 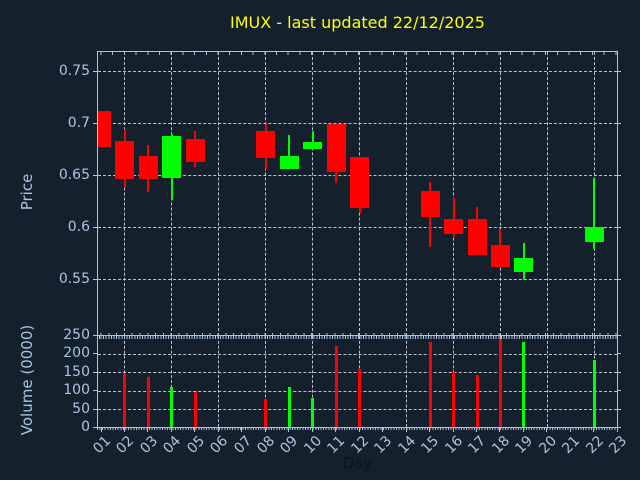 I want to click on volume-tick-label: 100, so click(x=76, y=390).